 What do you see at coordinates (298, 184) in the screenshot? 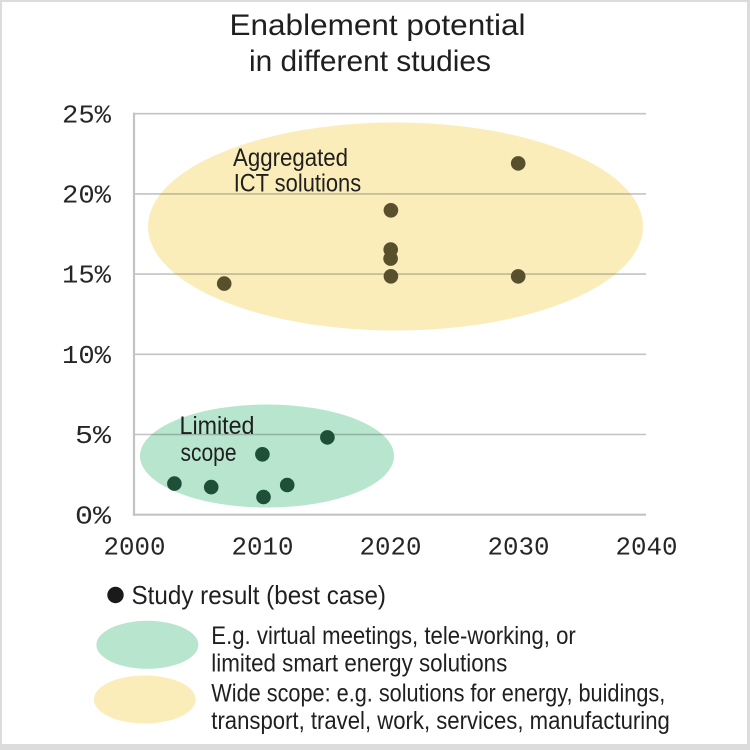
I see `svg-text: ICT solutions` at bounding box center [298, 184].